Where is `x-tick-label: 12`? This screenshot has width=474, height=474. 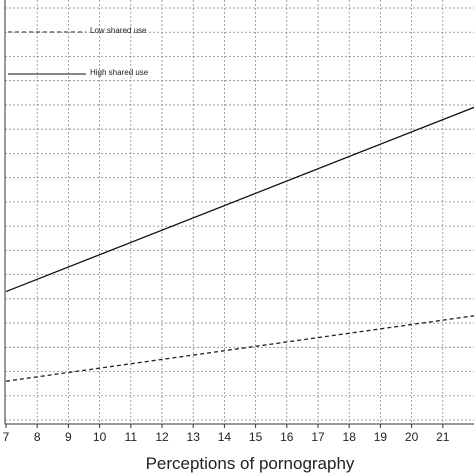 x-tick-label: 12 is located at coordinates (162, 437).